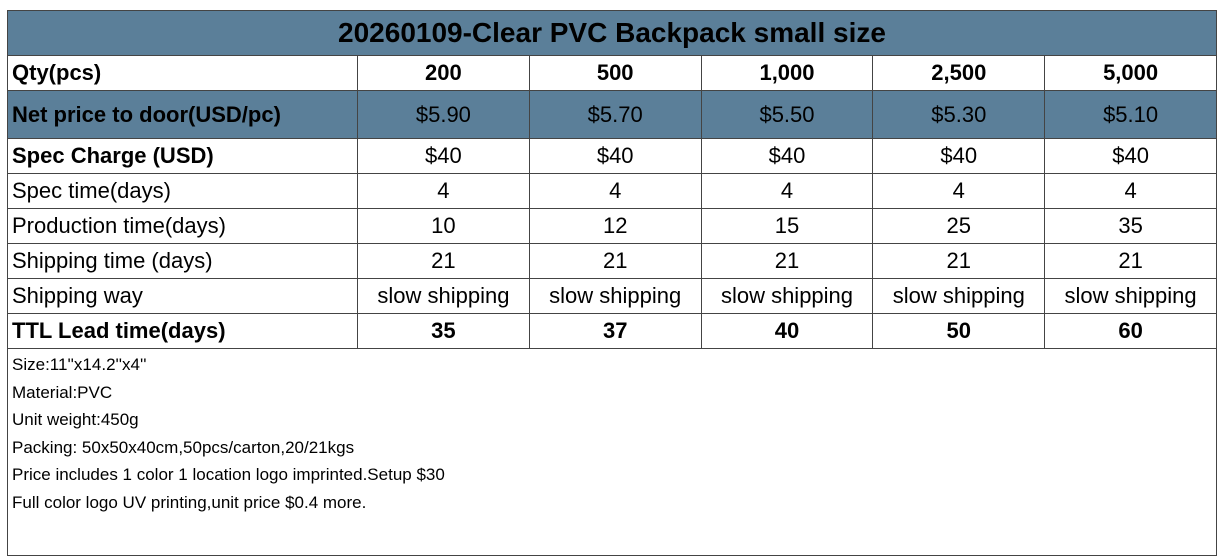  What do you see at coordinates (75, 419) in the screenshot?
I see `note: Unit weight:450g` at bounding box center [75, 419].